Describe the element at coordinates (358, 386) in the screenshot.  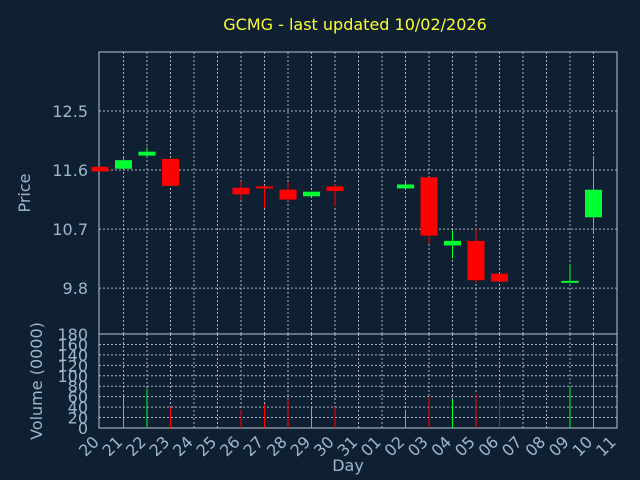
I see `volume-bars` at that location.